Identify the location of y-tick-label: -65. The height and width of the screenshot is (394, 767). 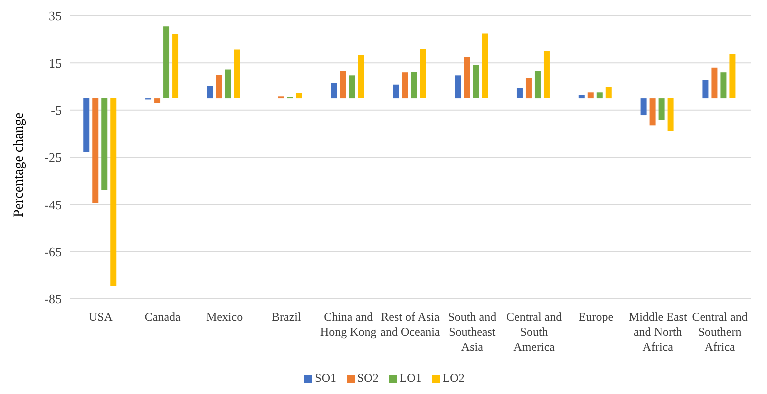
(53, 252).